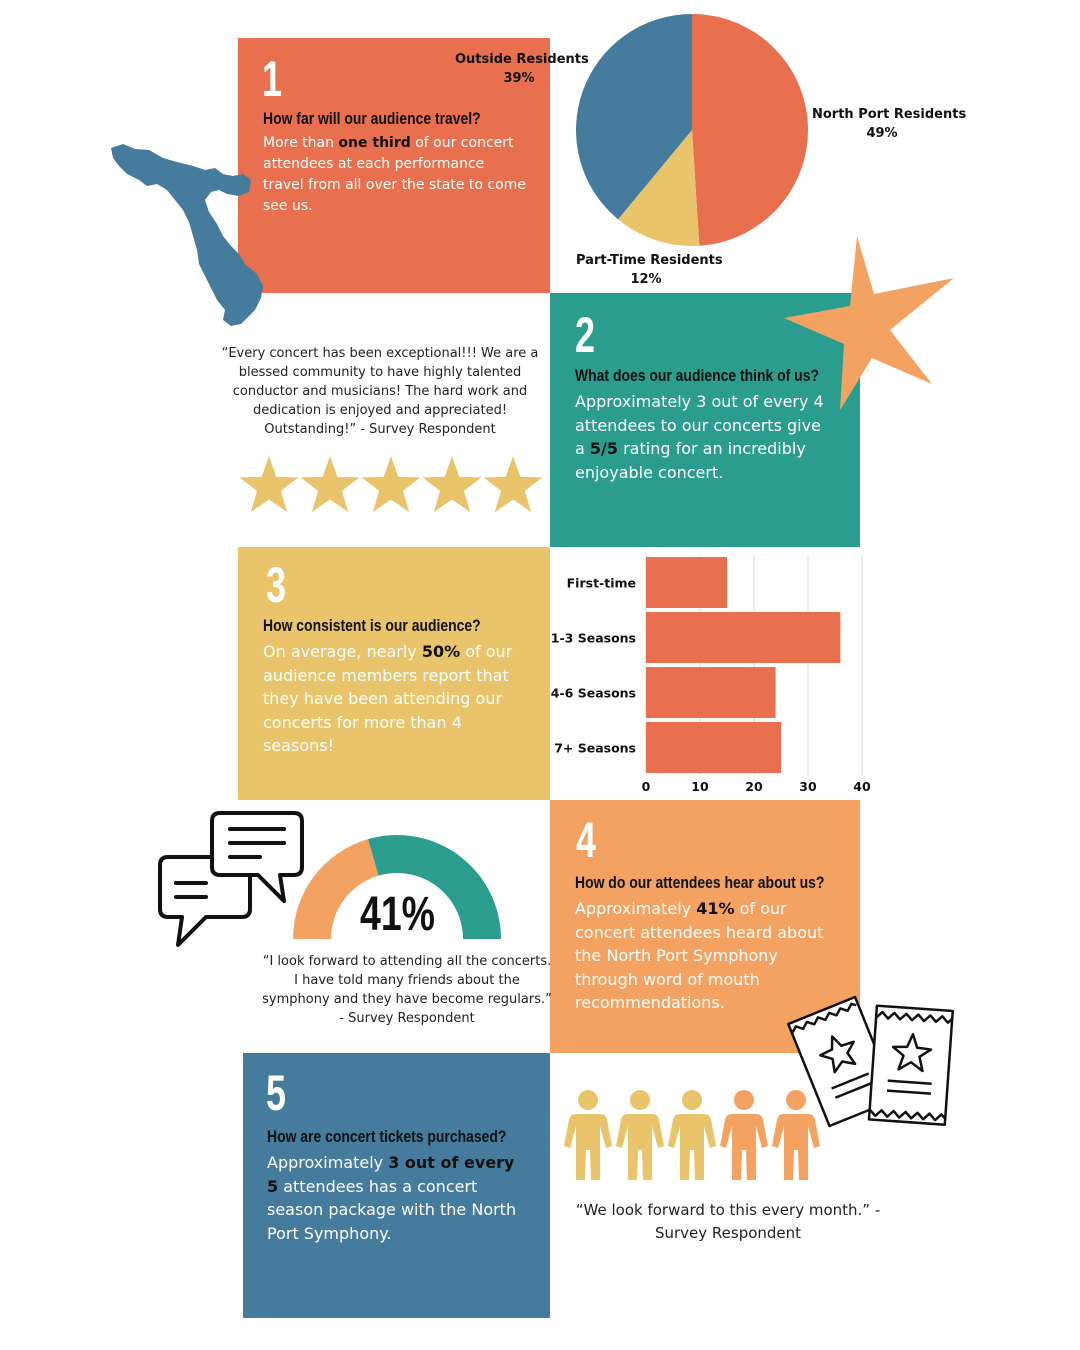 The image size is (1080, 1350). What do you see at coordinates (434, 887) in the screenshot?
I see `gauge-rest-arc` at bounding box center [434, 887].